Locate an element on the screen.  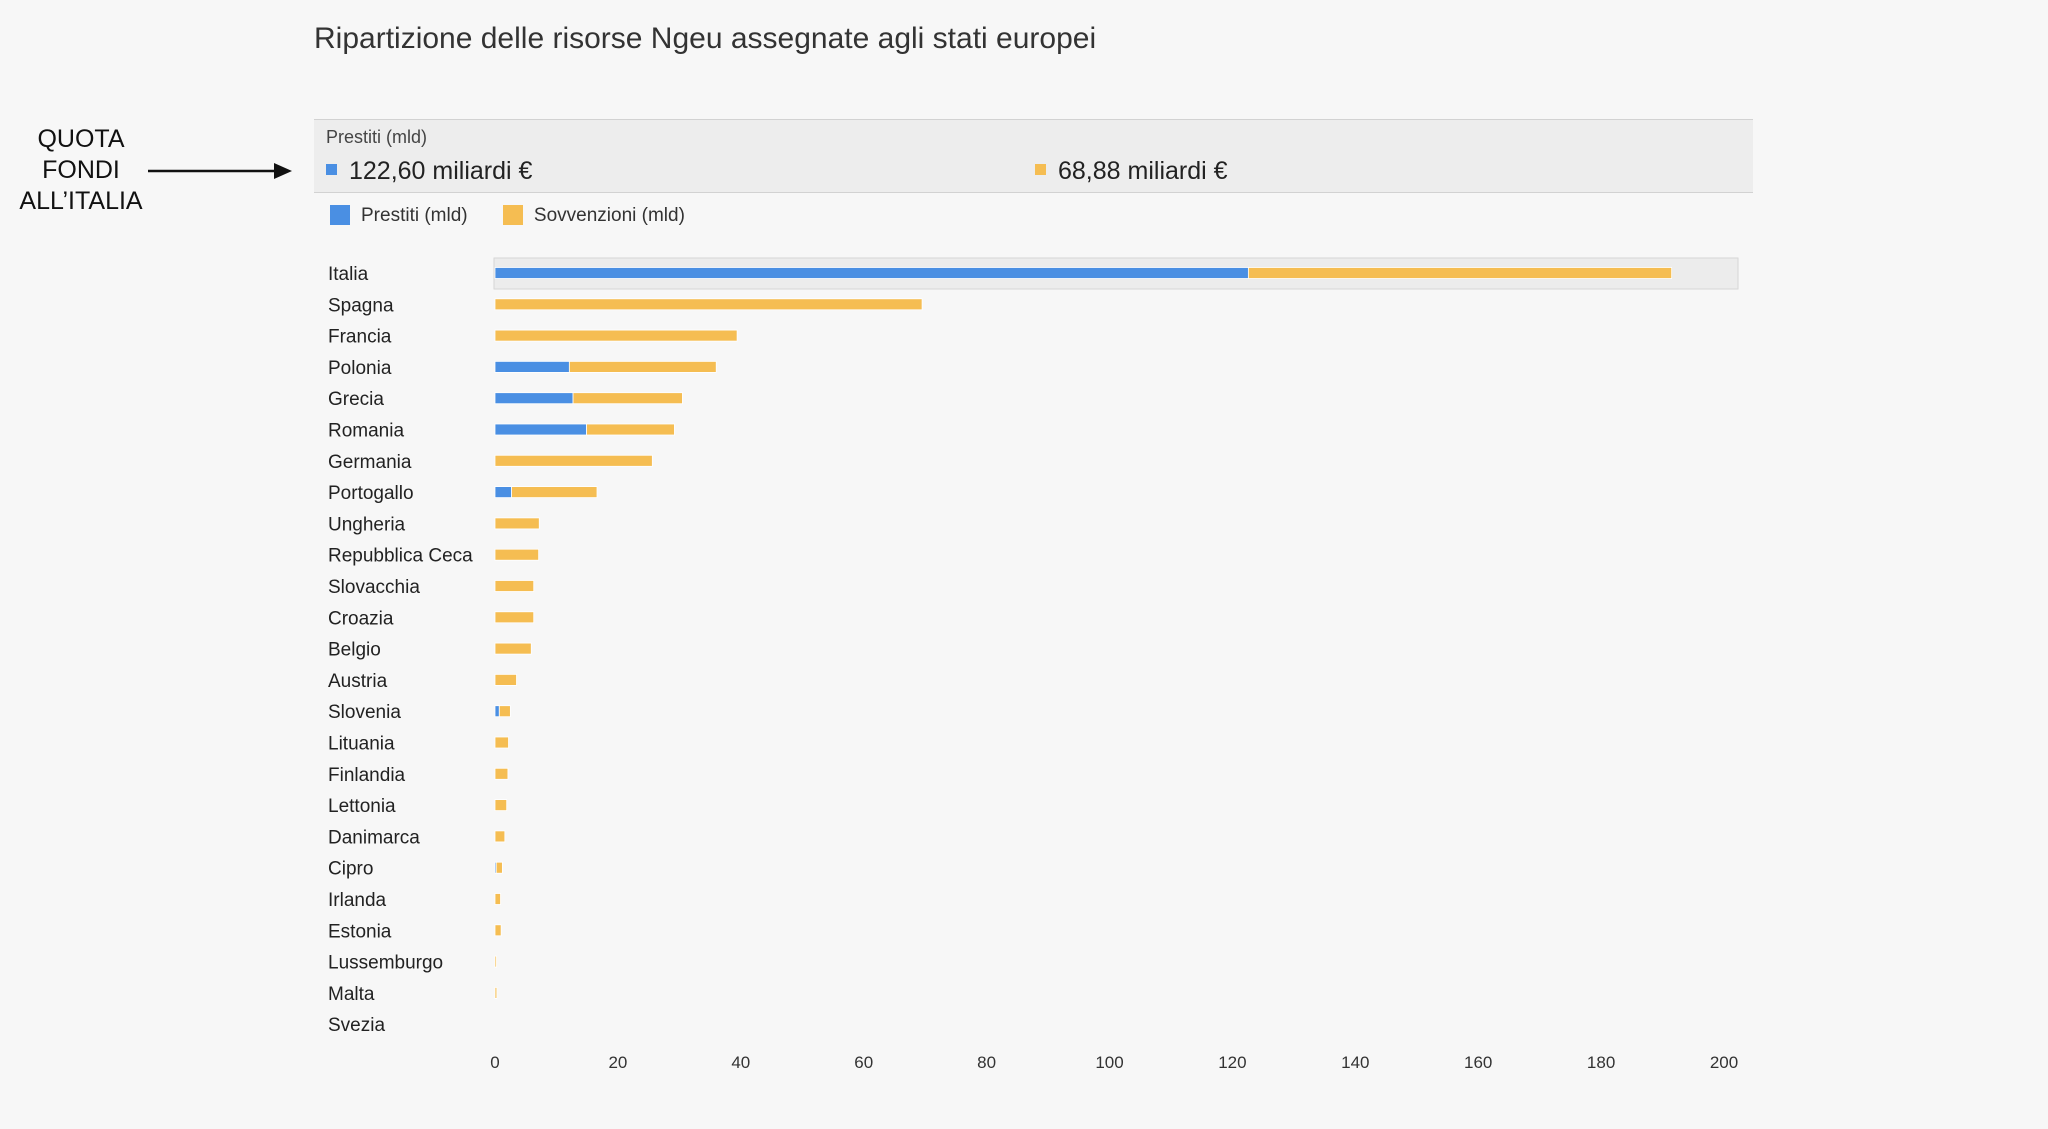
category-label: Romania is located at coordinates (366, 431).